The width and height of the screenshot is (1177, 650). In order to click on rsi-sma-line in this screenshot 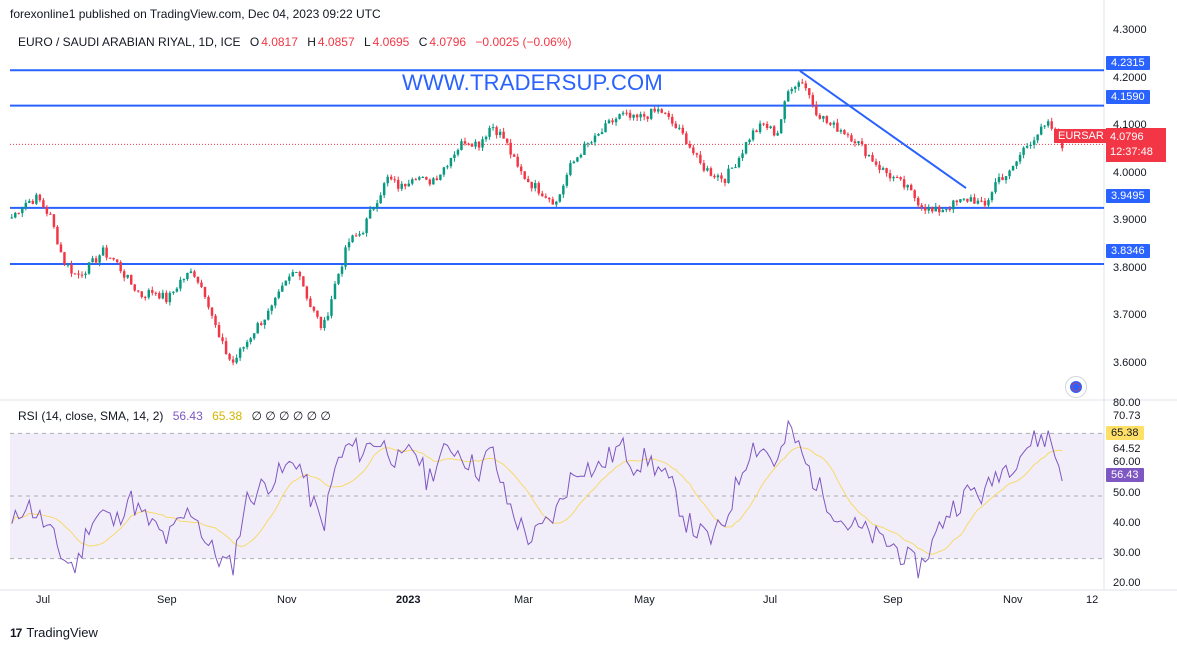, I will do `click(537, 500)`.